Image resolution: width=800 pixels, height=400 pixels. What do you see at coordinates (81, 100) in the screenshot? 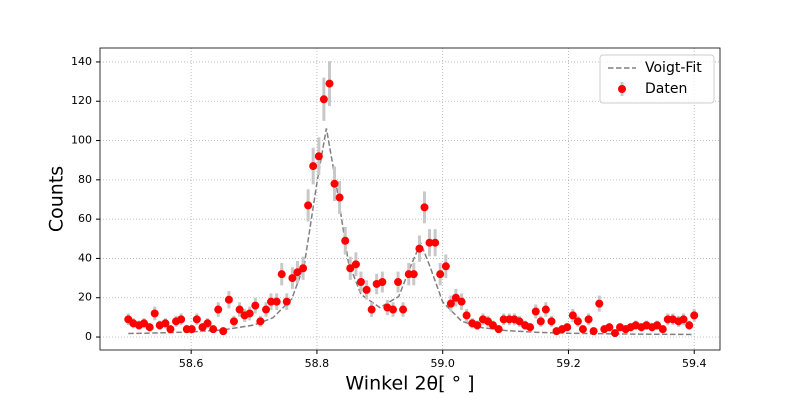
I see `y-tick-label: 120` at bounding box center [81, 100].